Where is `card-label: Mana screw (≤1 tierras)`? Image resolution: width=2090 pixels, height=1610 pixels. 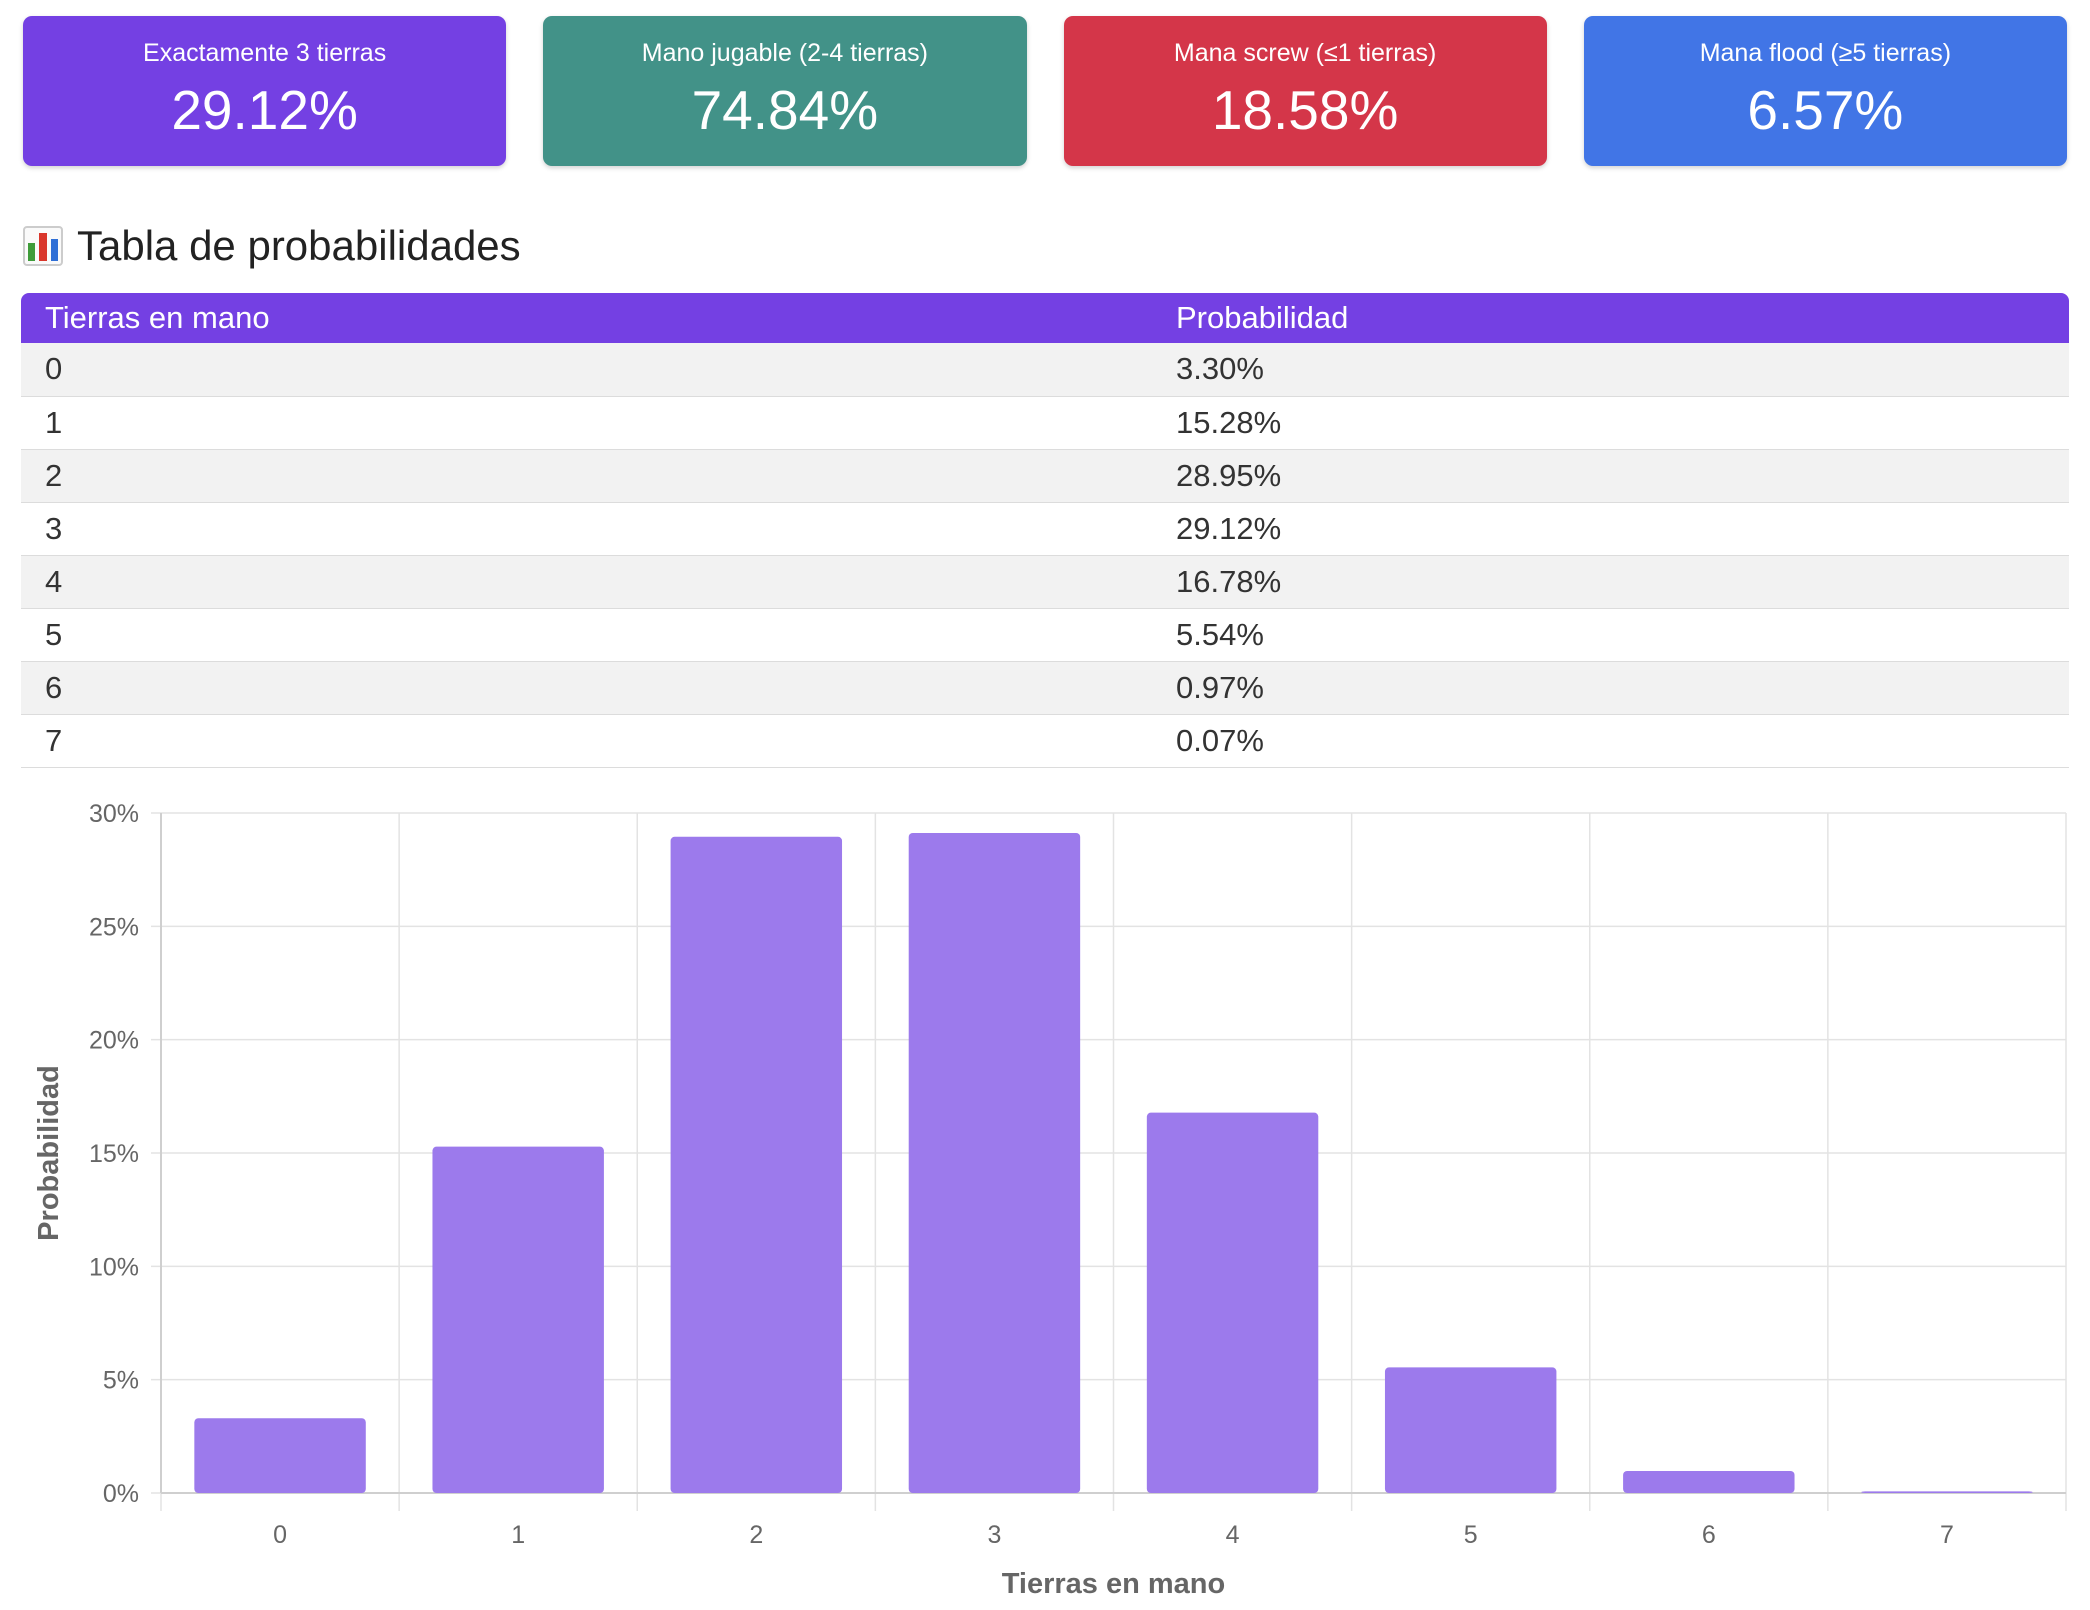 card-label: Mana screw (≤1 tierras) is located at coordinates (1305, 53).